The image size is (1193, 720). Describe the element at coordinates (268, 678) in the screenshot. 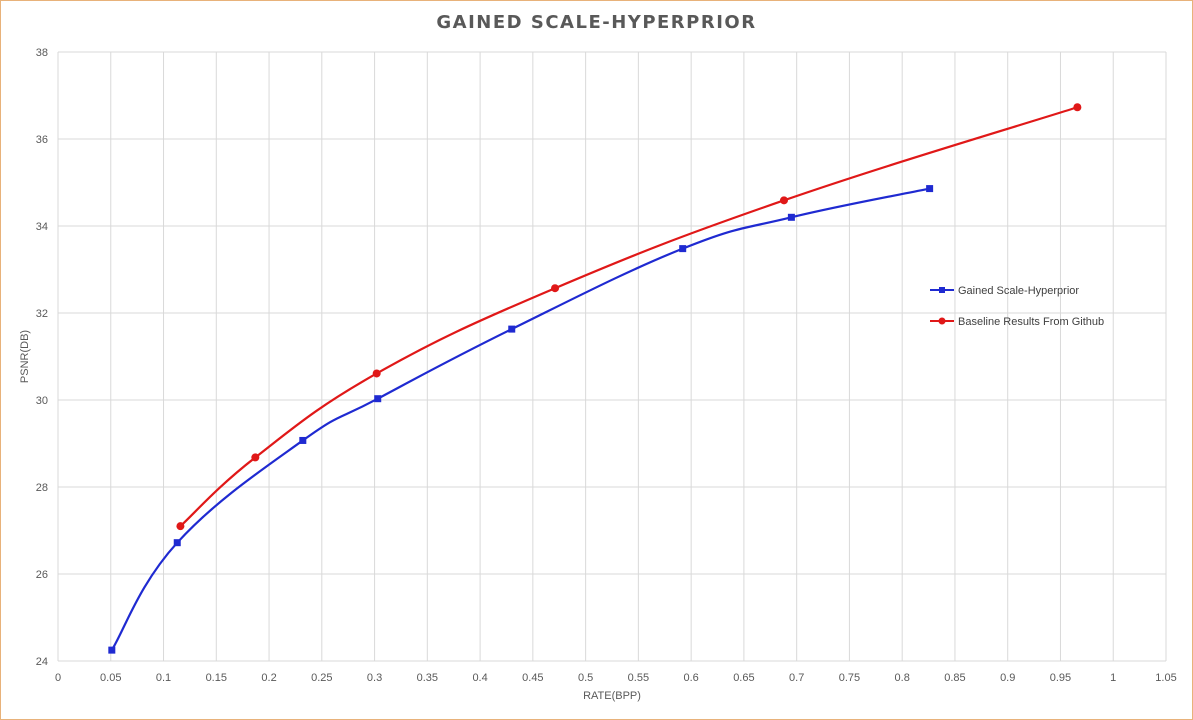

I see `x-tick-label: 0.2` at that location.